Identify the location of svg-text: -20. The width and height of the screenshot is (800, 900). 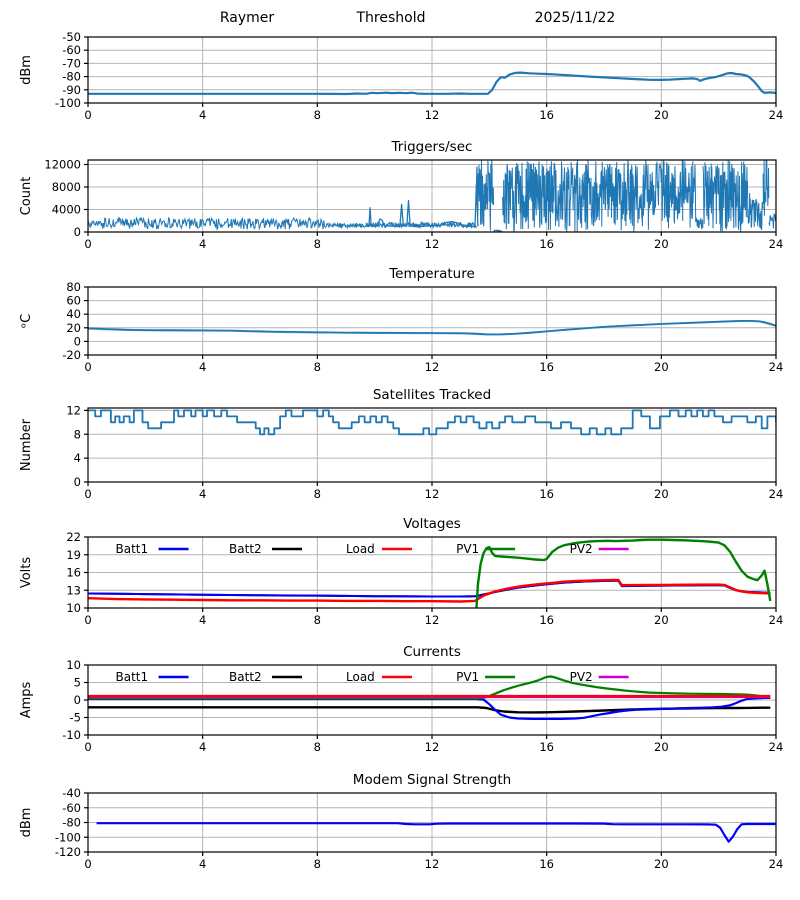
(71, 355).